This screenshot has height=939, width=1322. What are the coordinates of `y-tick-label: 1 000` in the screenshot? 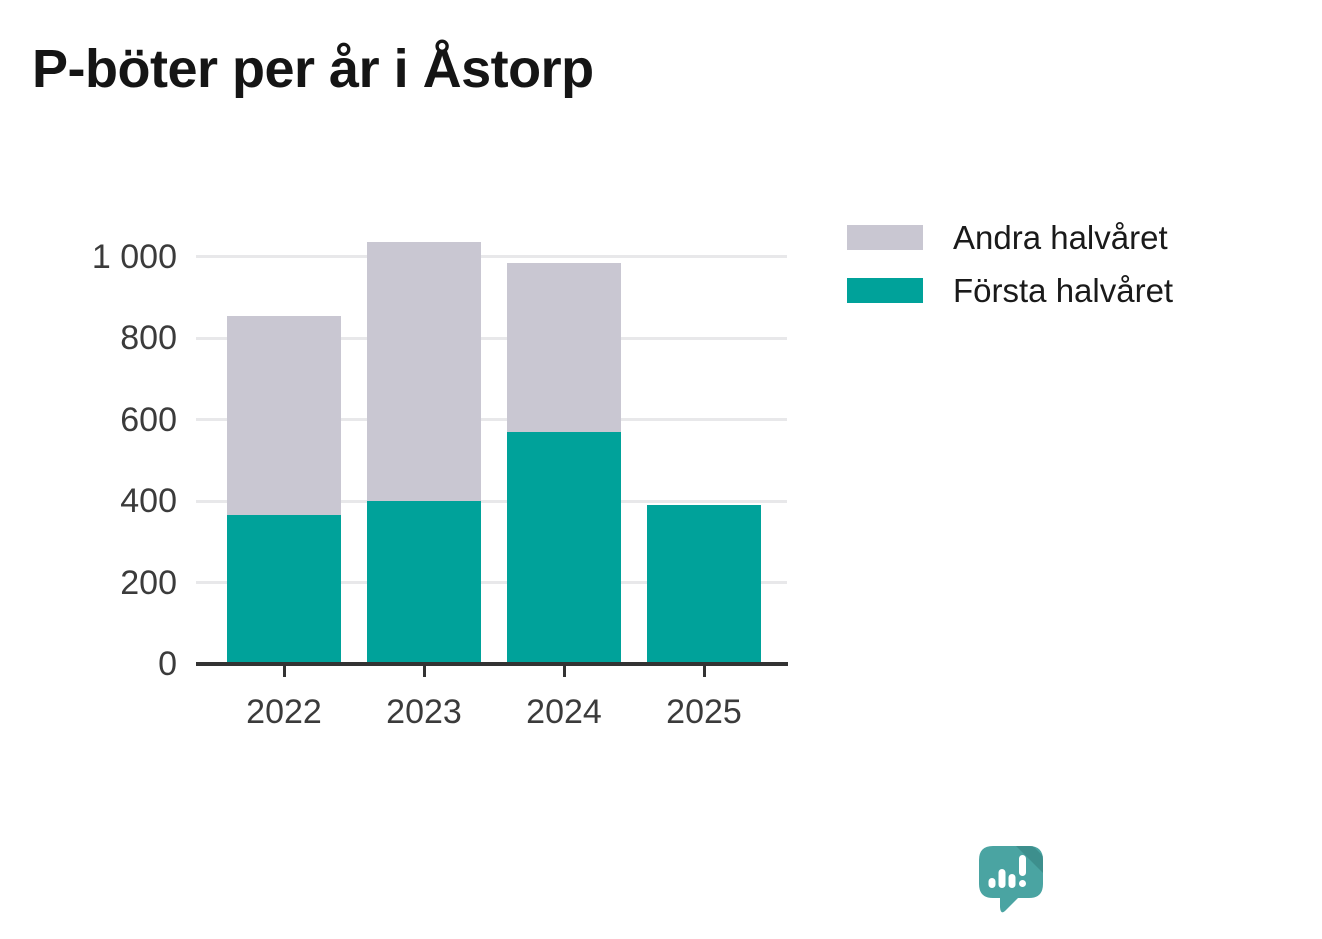 It's located at (134, 256).